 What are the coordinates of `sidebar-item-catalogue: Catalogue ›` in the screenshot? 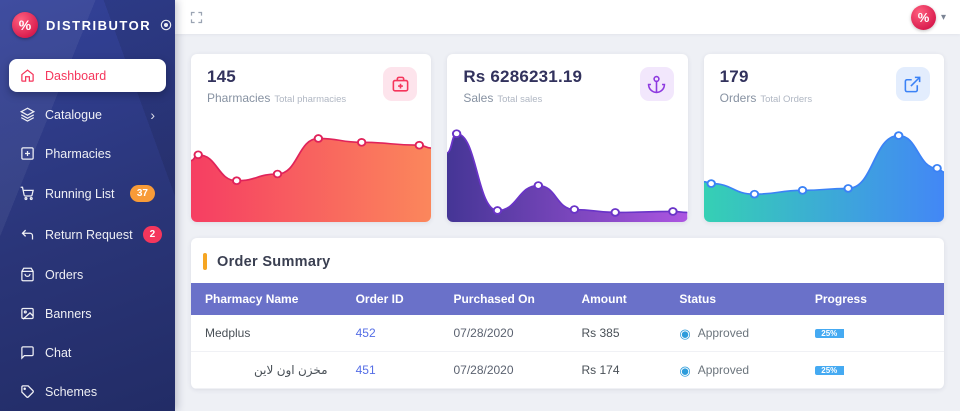 It's located at (87, 114).